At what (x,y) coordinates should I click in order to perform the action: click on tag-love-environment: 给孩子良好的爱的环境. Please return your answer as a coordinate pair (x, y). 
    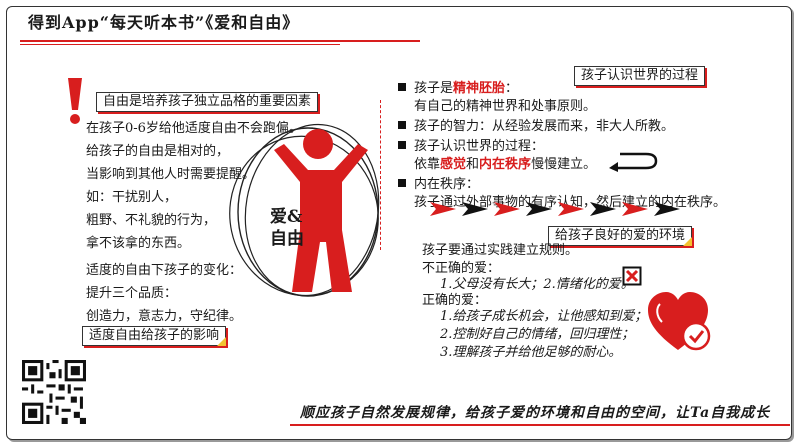
    Looking at the image, I should click on (620, 236).